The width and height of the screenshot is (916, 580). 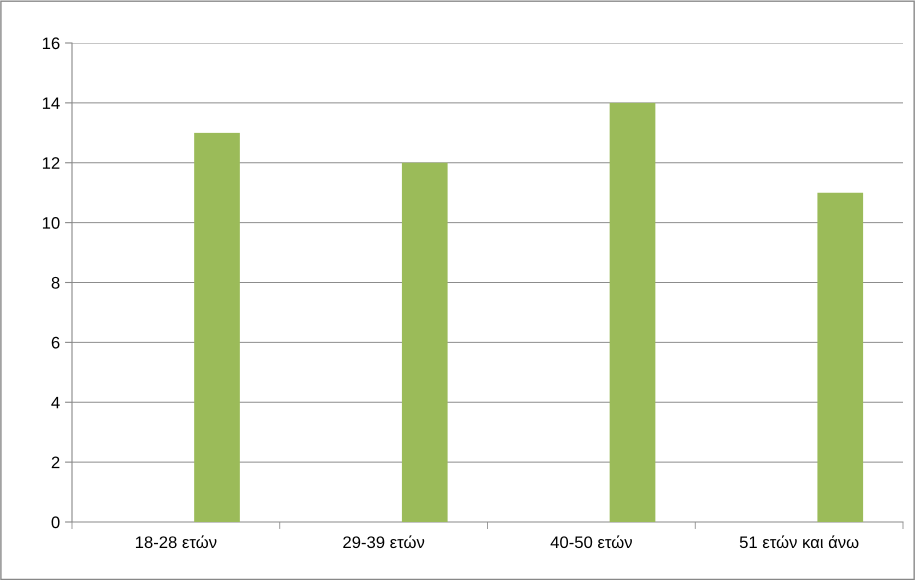 I want to click on y-tick-label: 0, so click(x=56, y=522).